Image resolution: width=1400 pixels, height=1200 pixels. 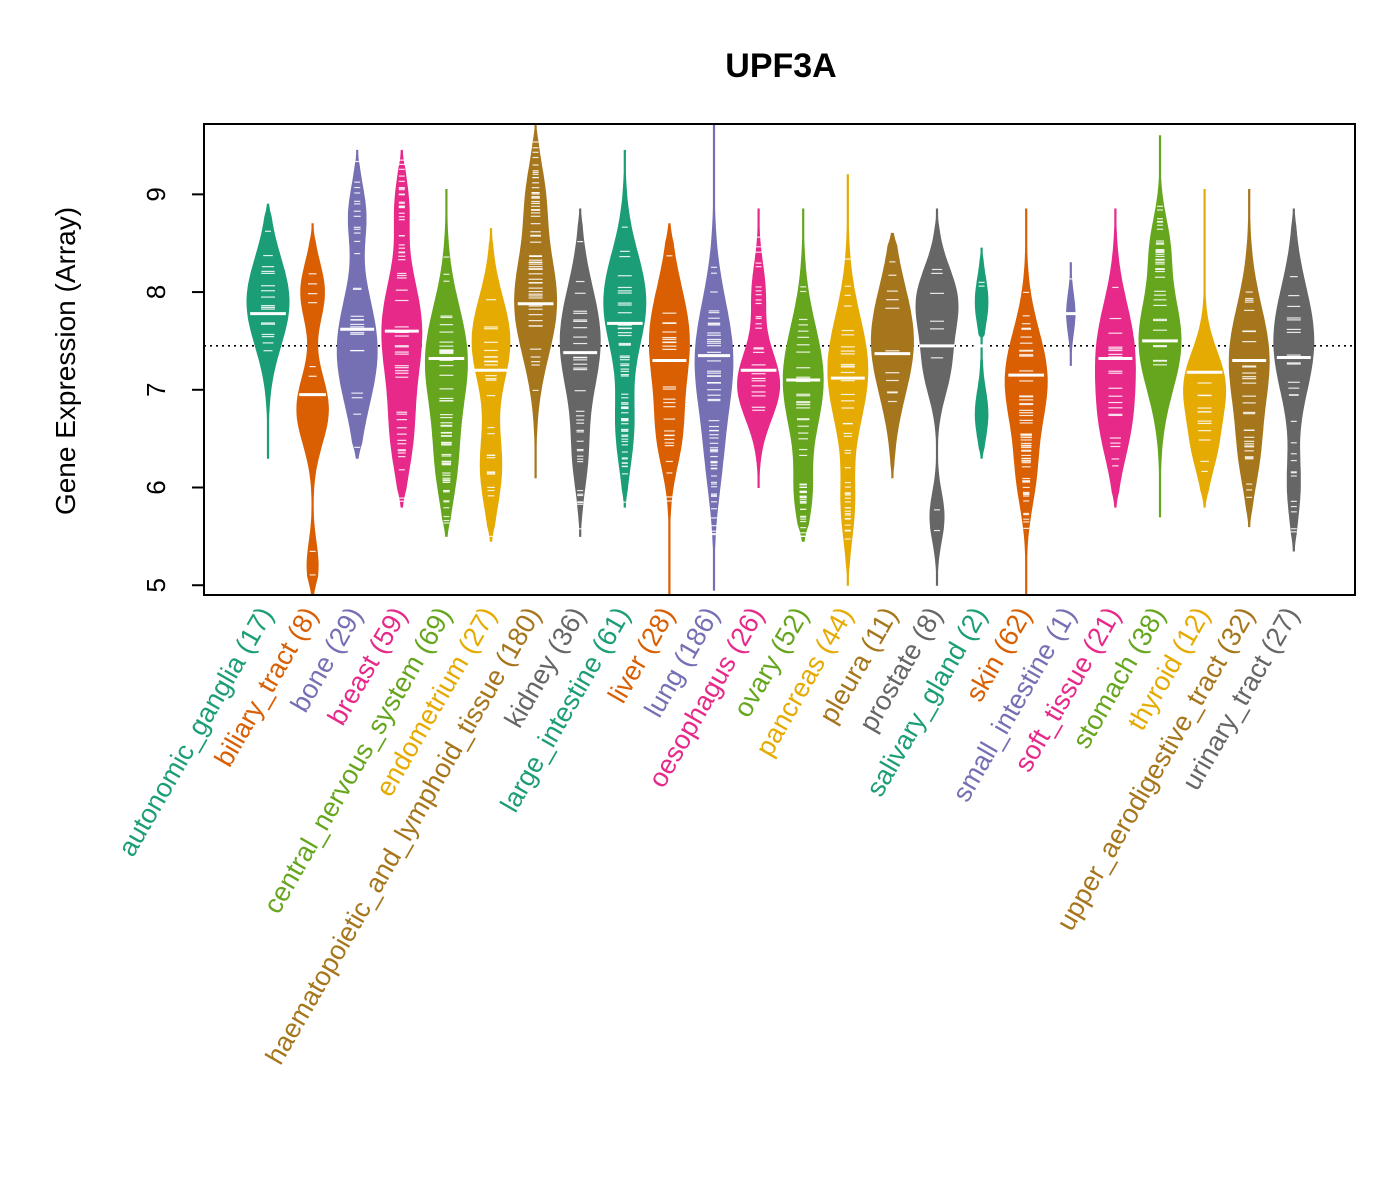 I want to click on violin-large-intestine, so click(x=625, y=328).